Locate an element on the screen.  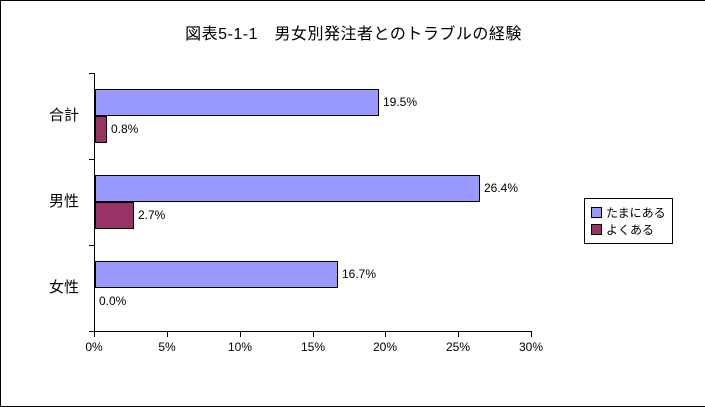
value-label-series1-cat2: 0.0% is located at coordinates (113, 301).